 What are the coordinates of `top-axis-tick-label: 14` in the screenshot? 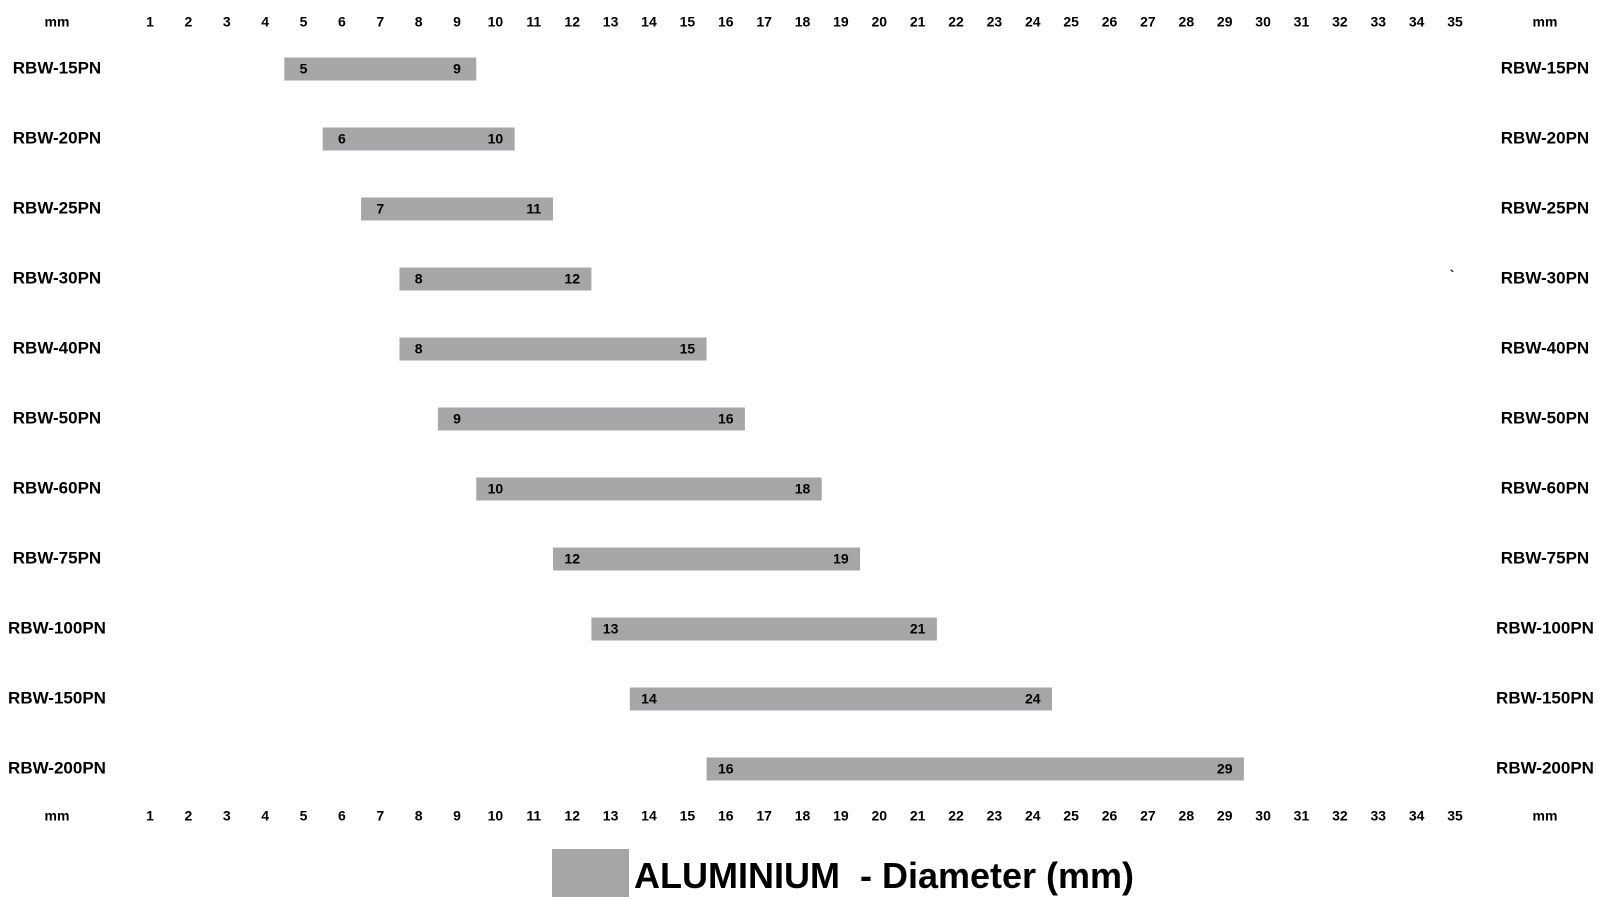 It's located at (649, 22).